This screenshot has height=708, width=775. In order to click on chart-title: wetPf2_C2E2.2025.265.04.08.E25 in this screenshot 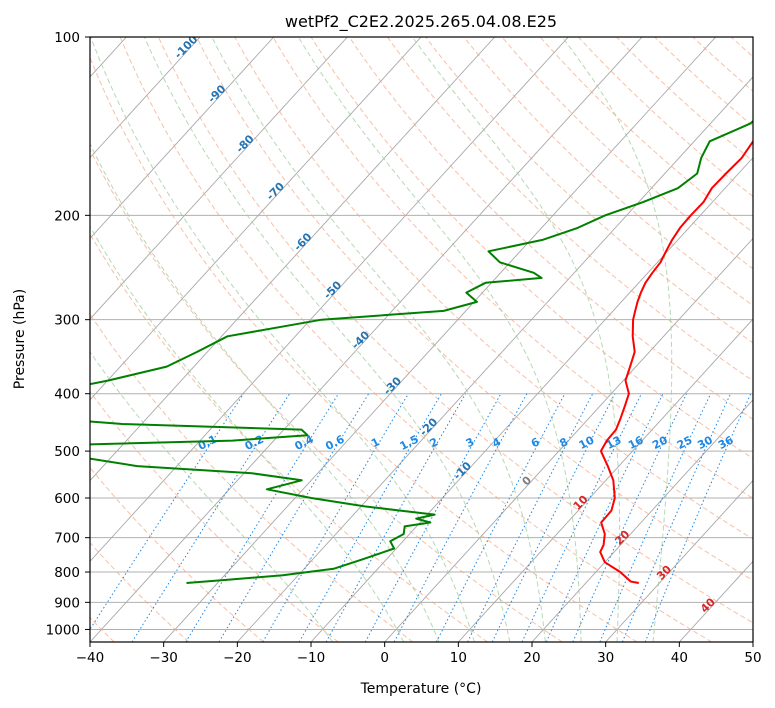, I will do `click(421, 22)`.